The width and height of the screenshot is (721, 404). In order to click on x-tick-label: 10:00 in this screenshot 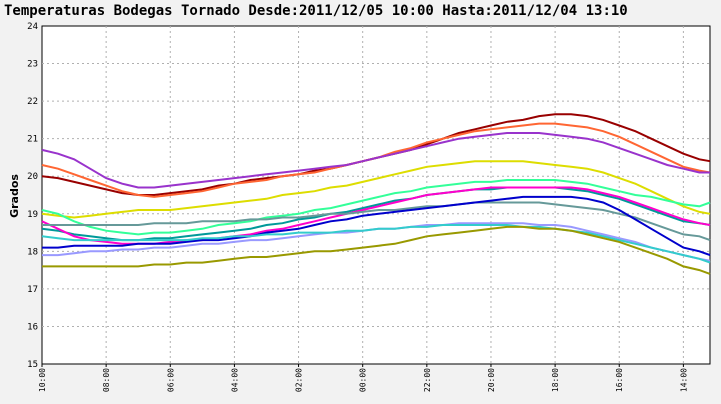, I will do `click(42, 380)`.